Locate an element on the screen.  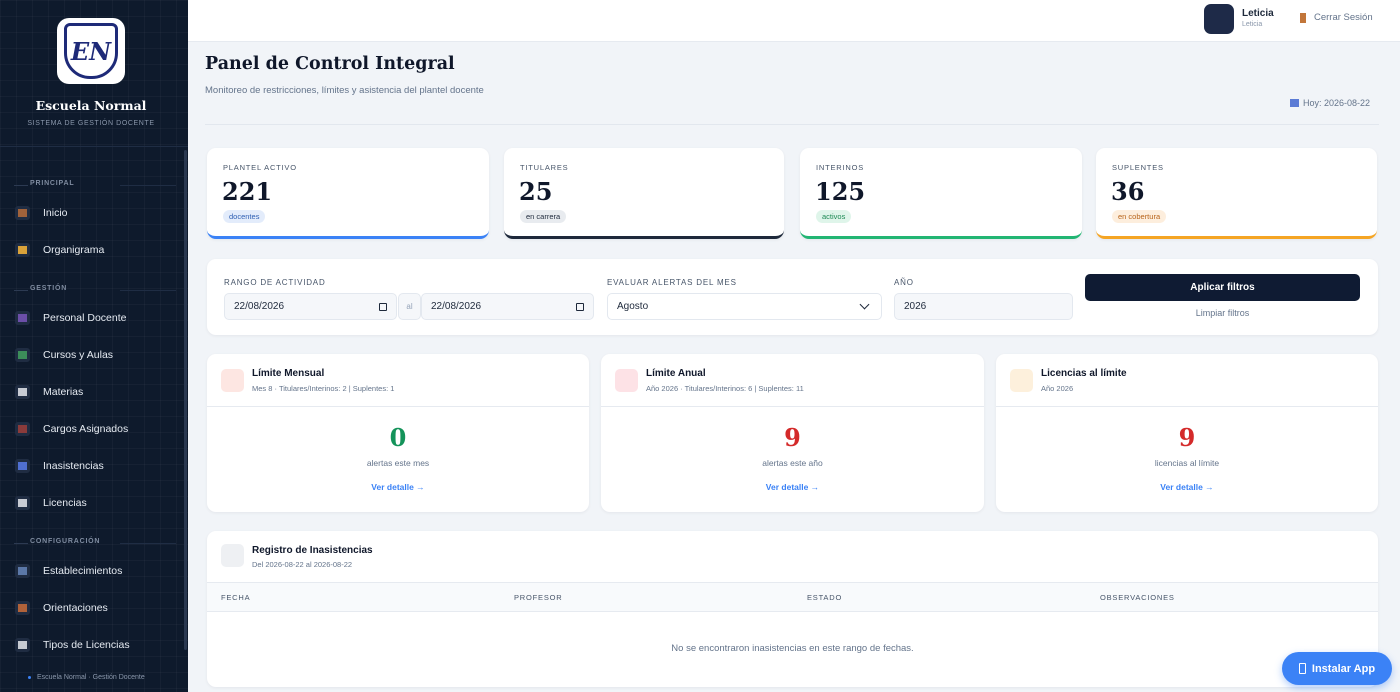
nav-item: Materias is located at coordinates (93, 392).